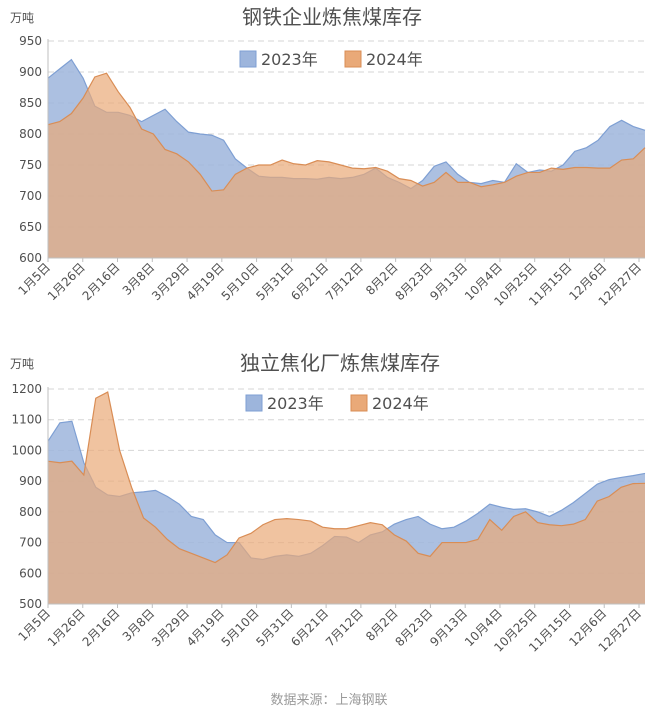 This screenshot has width=659, height=714. Describe the element at coordinates (340, 363) in the screenshot. I see `chart-title: 独立焦化厂炼焦煤库存` at that location.